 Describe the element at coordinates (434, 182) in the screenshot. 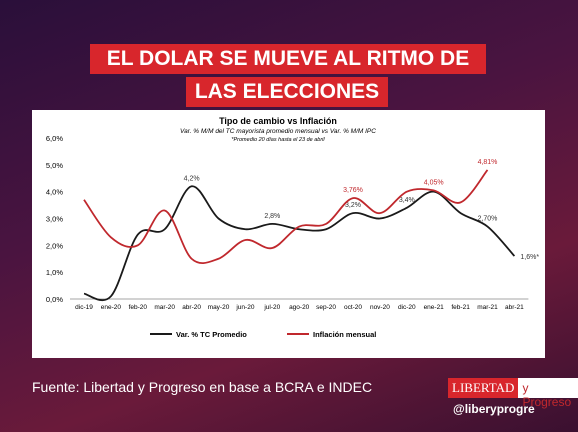

I see `data-label: 4,05%` at that location.